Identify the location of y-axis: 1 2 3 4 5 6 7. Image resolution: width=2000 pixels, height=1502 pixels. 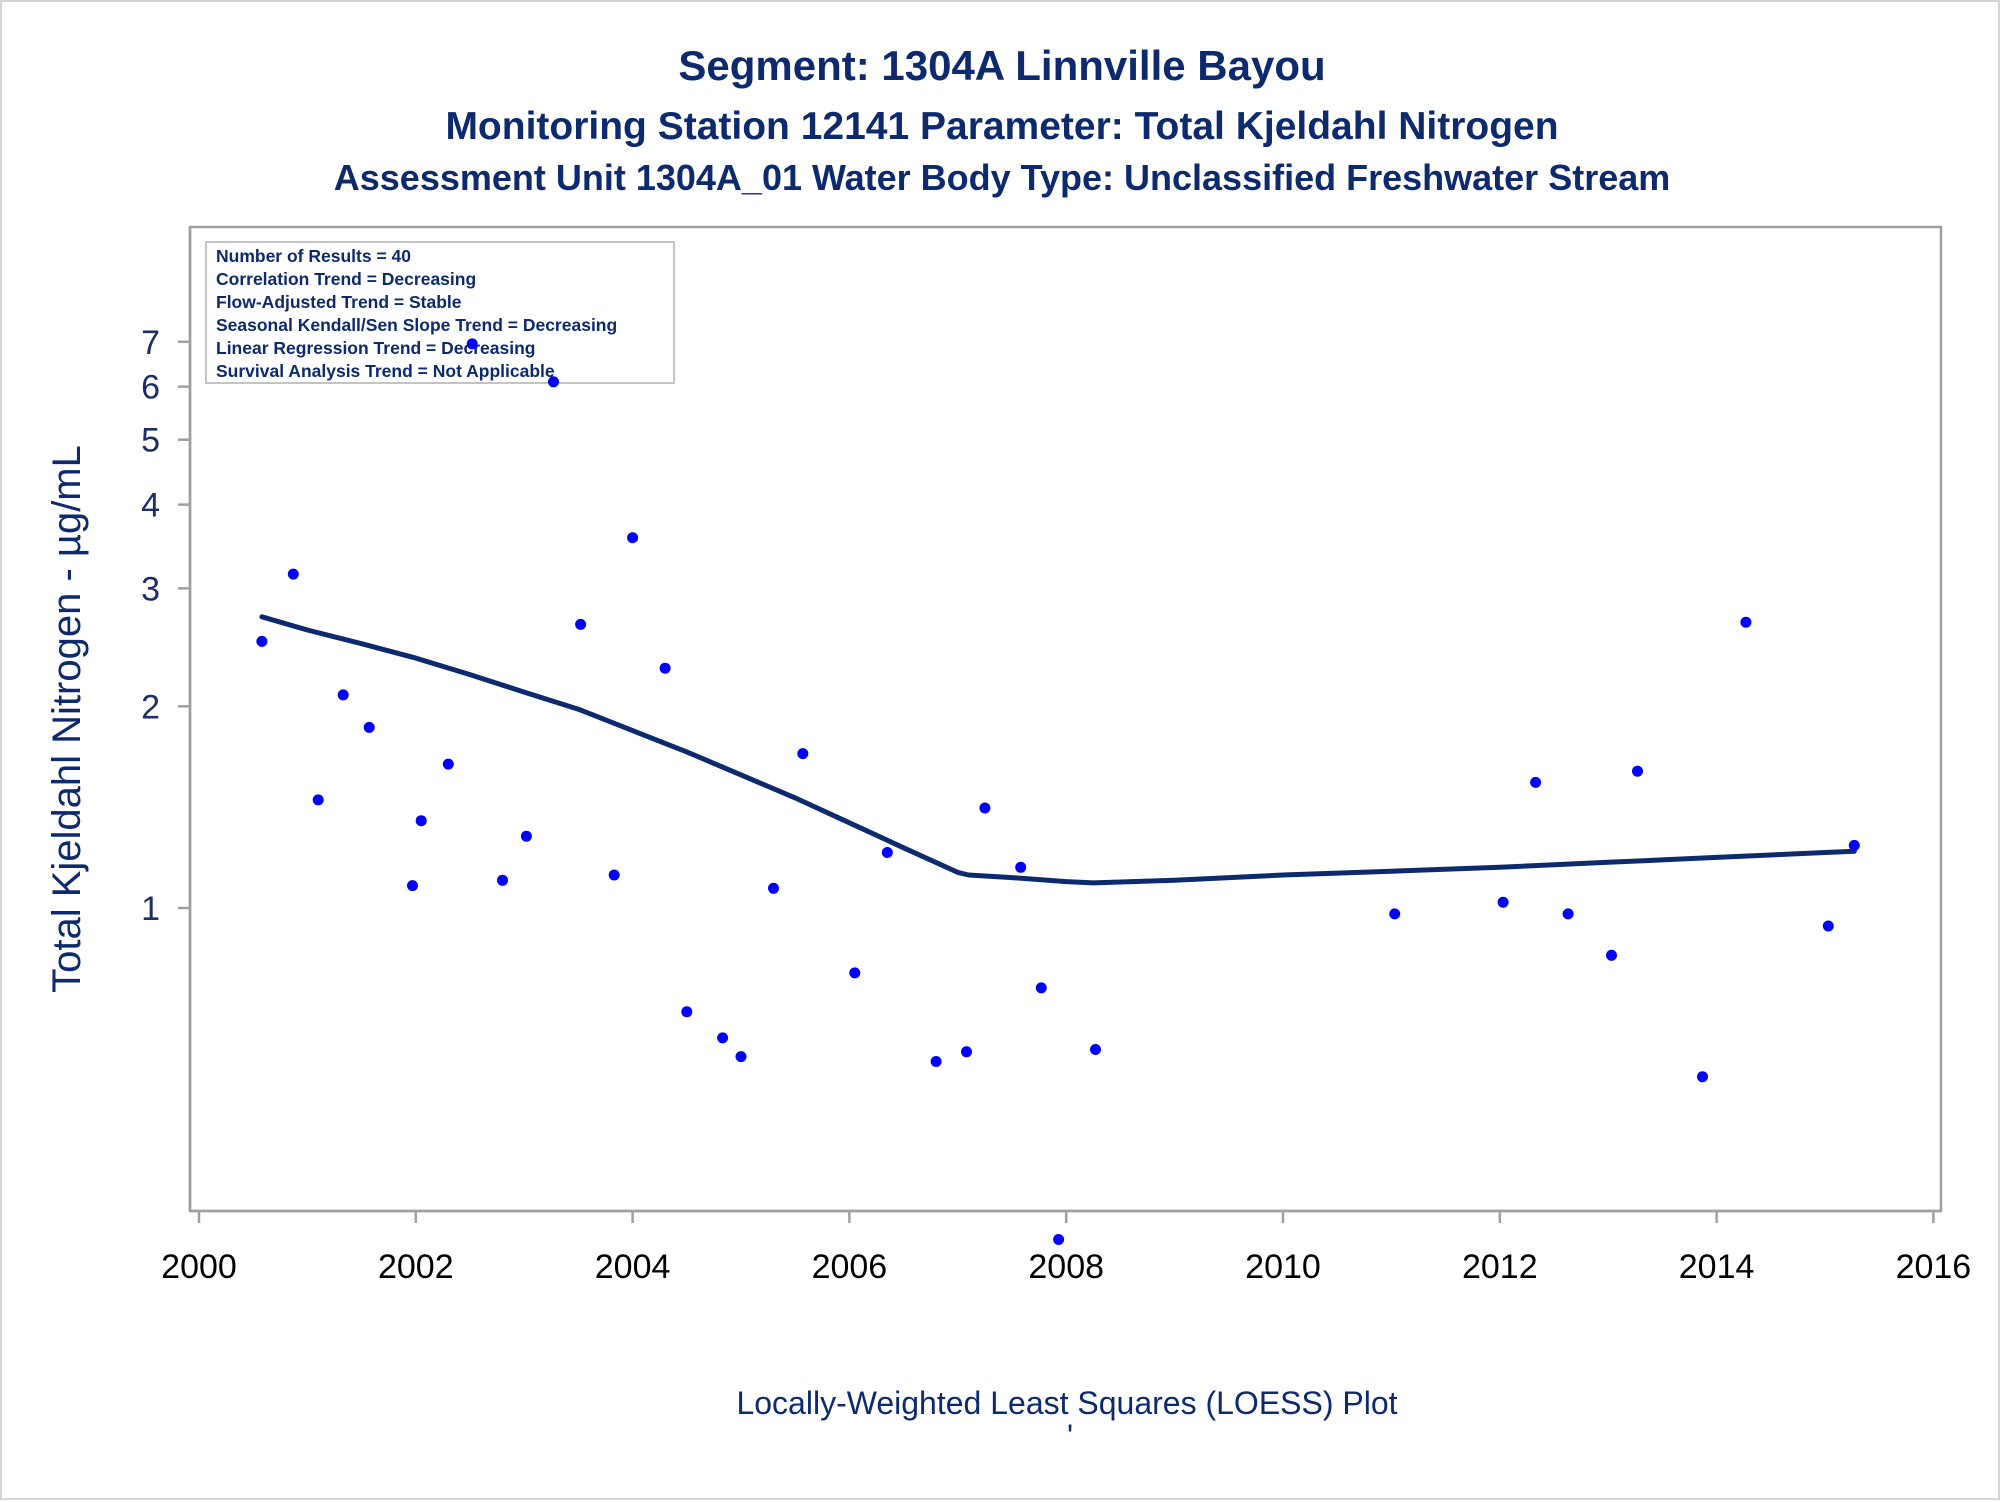
(166, 719).